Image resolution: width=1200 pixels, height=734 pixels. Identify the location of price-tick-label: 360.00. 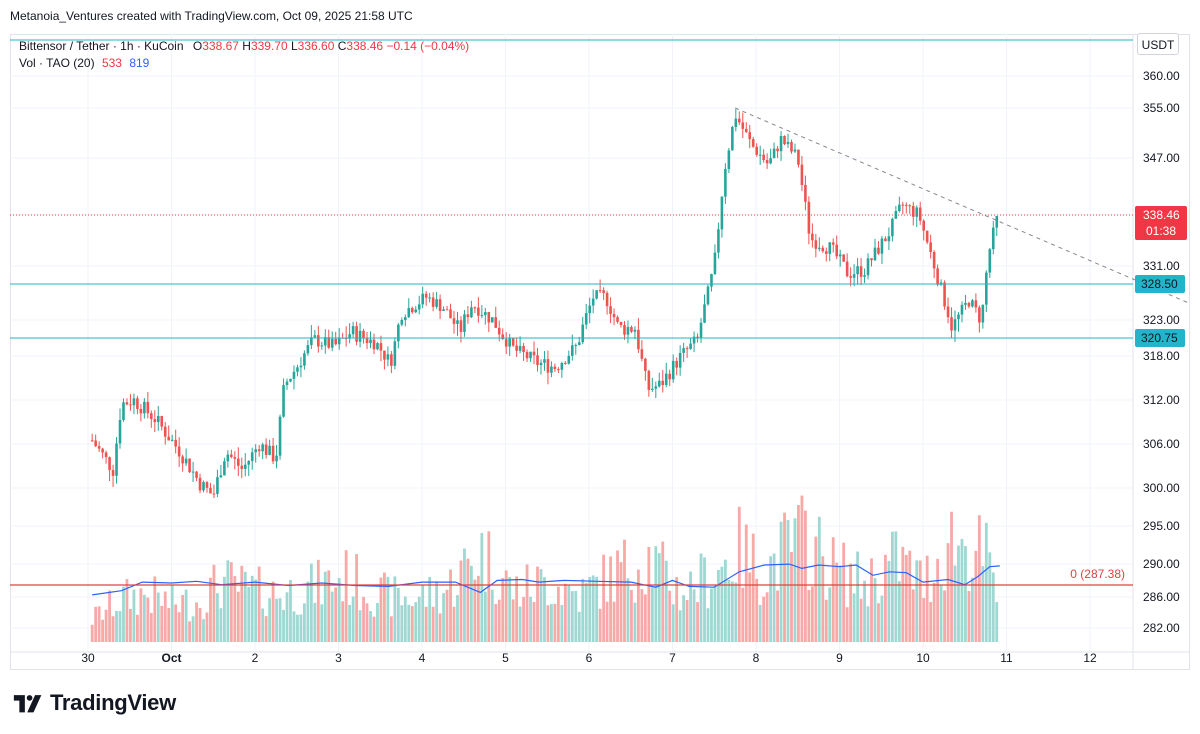
(1161, 76).